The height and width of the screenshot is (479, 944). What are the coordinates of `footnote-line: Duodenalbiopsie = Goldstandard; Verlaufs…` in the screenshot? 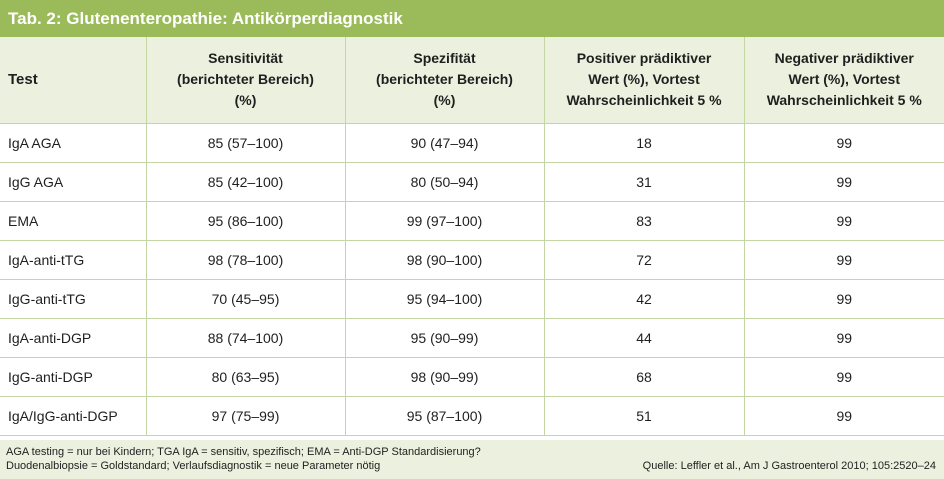 It's located at (193, 466).